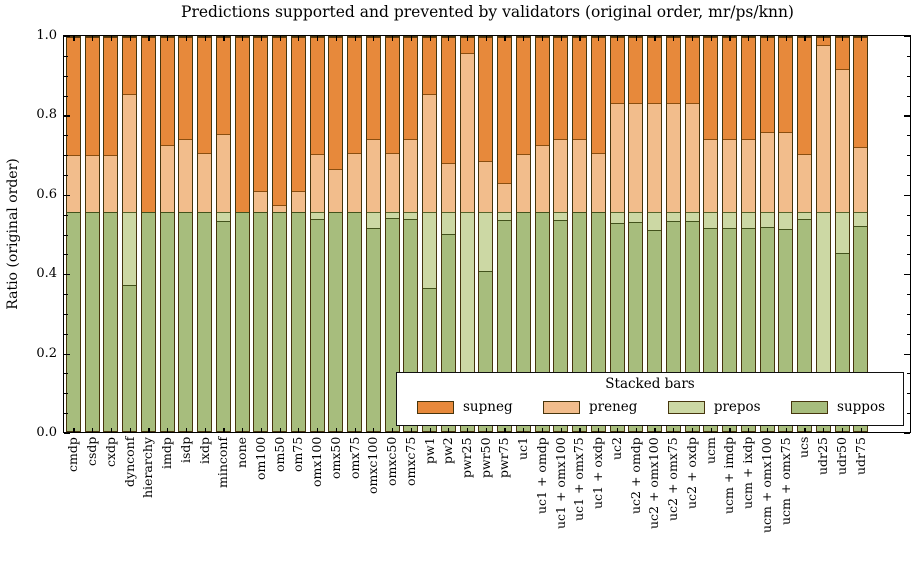  I want to click on legend-entry-suppos: suppos, so click(838, 407).